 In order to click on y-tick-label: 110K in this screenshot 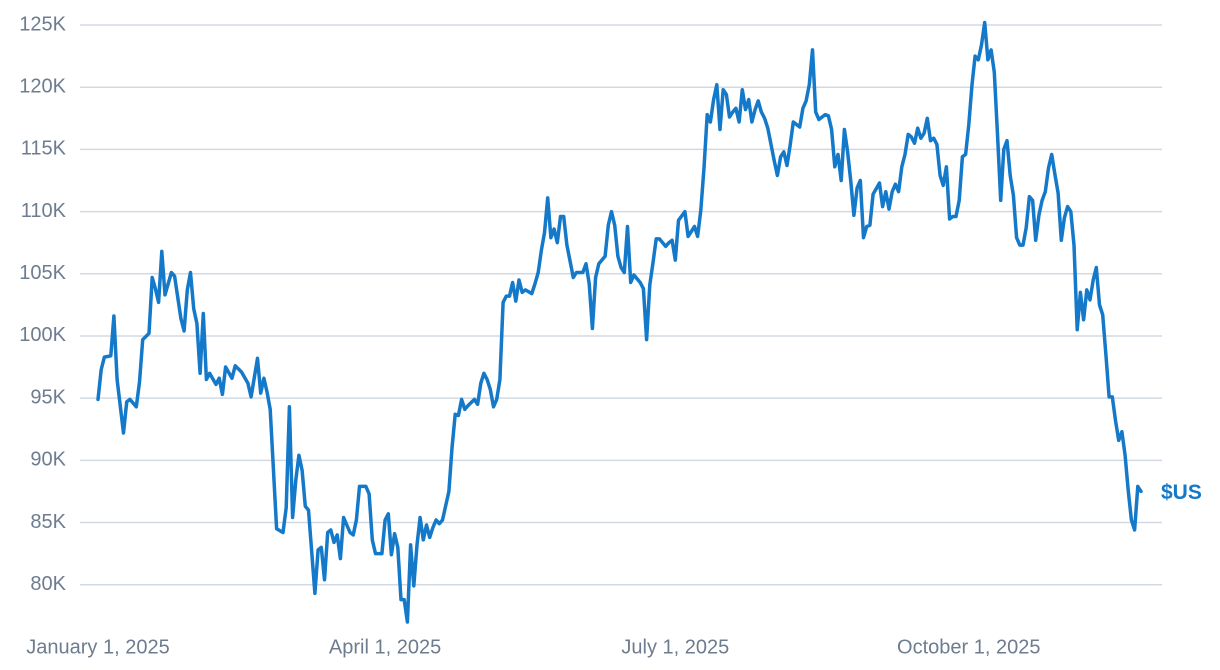, I will do `click(44, 211)`.